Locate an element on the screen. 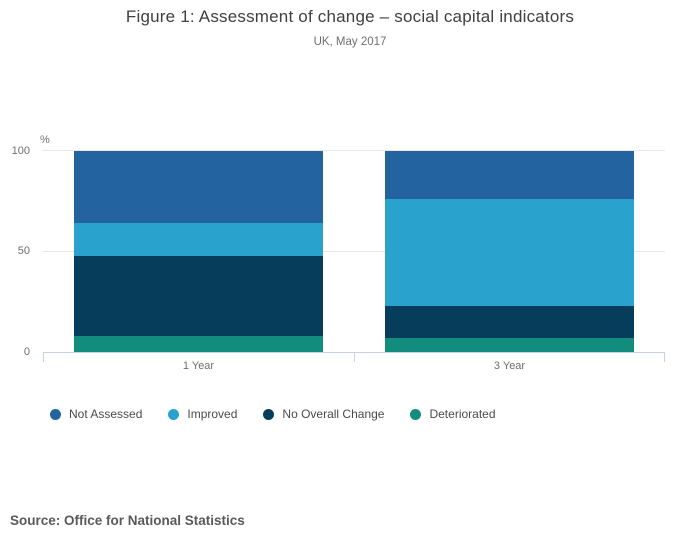 The height and width of the screenshot is (549, 700). legend-item-not-assessed: Not Assessed is located at coordinates (96, 414).